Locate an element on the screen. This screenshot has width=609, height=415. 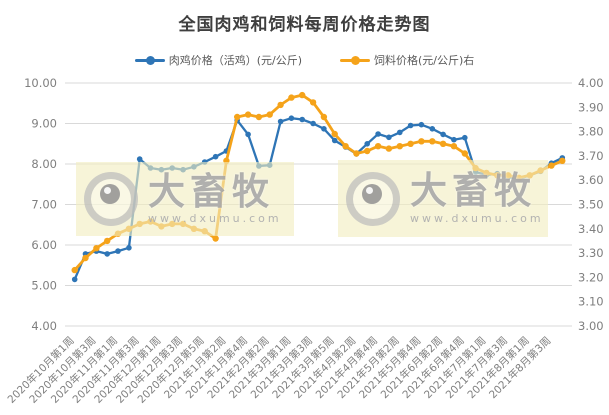
legend-label-chicken-price: 肉鸡价格（活鸡）(元/公斤) is located at coordinates (235, 60).